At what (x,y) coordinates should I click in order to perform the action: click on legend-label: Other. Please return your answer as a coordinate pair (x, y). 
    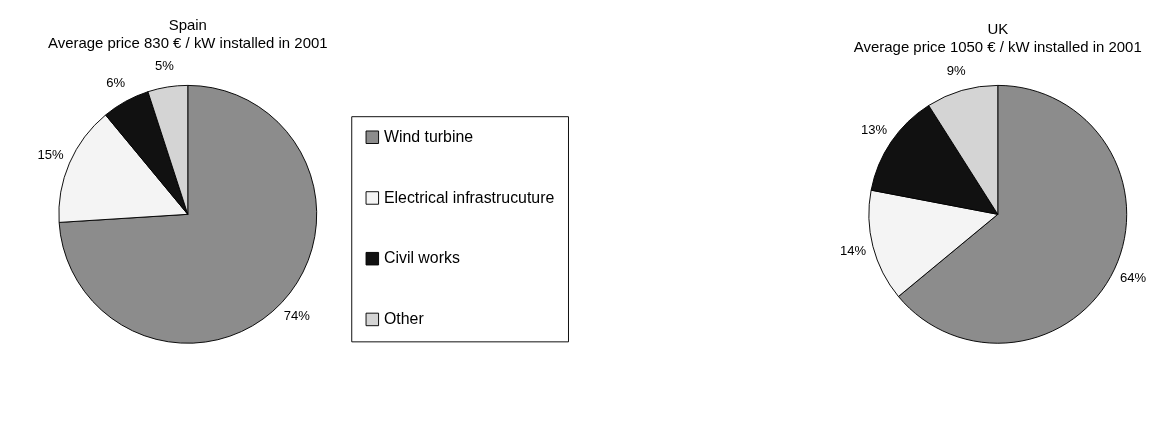
    Looking at the image, I should click on (404, 319).